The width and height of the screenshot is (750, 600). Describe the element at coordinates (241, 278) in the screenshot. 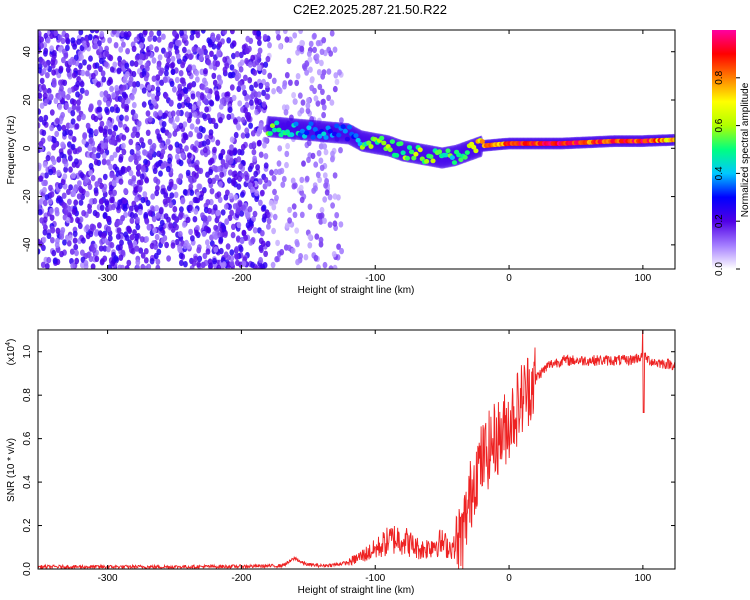

I see `spectrogram-x-tick-label: -200` at that location.